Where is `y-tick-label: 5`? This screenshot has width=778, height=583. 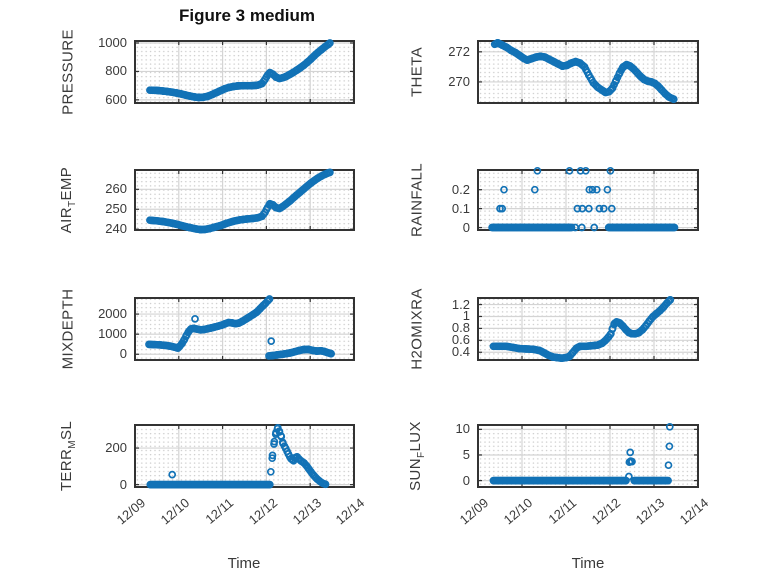
y-tick-label: 5 is located at coordinates (466, 454).